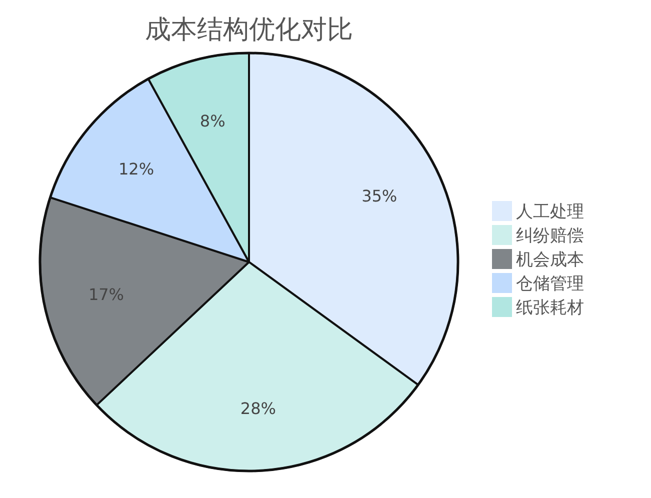 The width and height of the screenshot is (651, 498). I want to click on chart-title: 成本结构优化对比, so click(249, 30).